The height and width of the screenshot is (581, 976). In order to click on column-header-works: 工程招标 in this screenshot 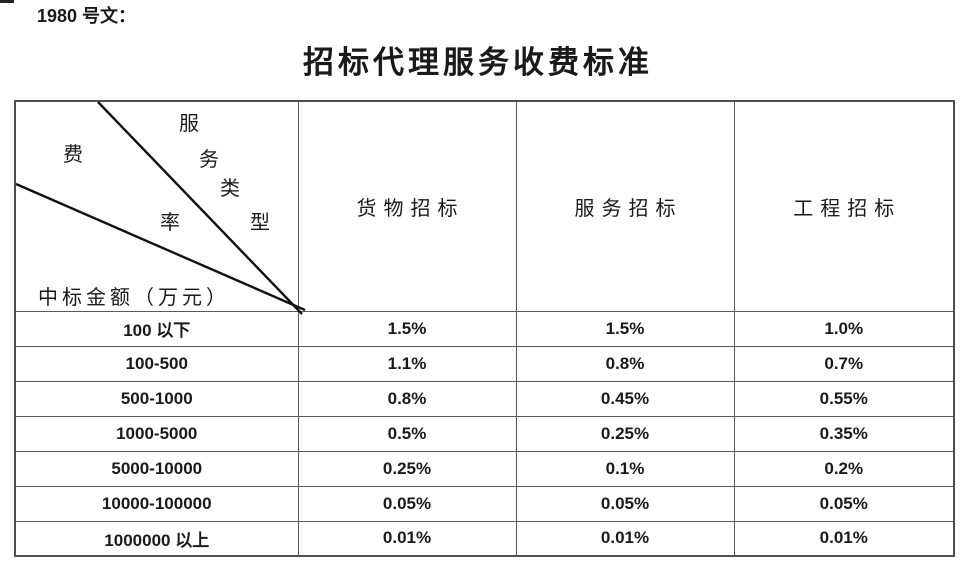, I will do `click(844, 206)`.